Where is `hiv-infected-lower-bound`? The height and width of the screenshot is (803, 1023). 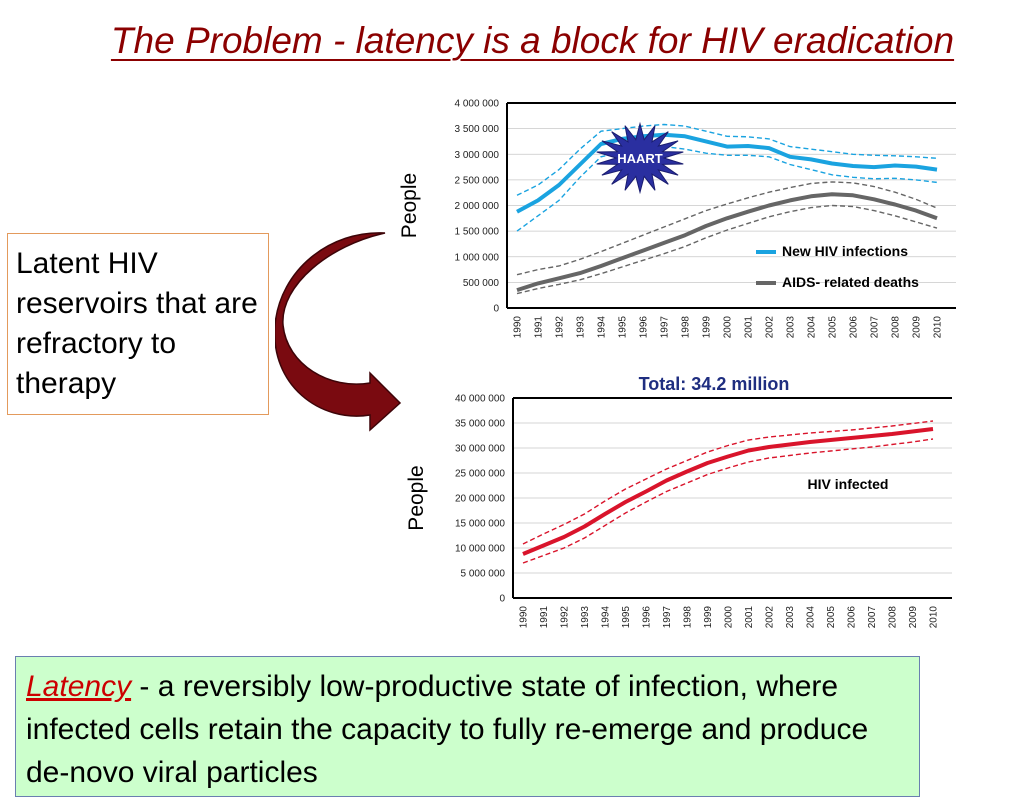
hiv-infected-lower-bound is located at coordinates (728, 501).